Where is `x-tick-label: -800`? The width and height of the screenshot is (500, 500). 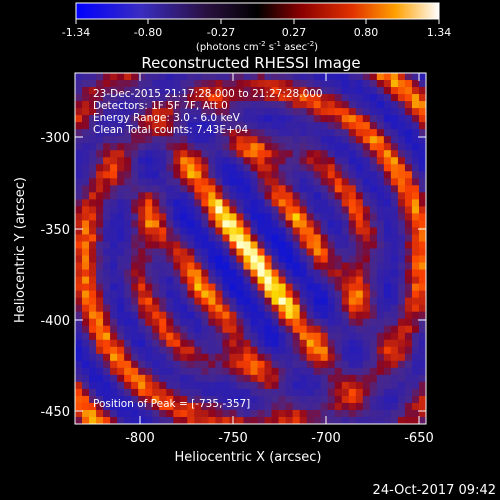 x-tick-label: -800 is located at coordinates (140, 438).